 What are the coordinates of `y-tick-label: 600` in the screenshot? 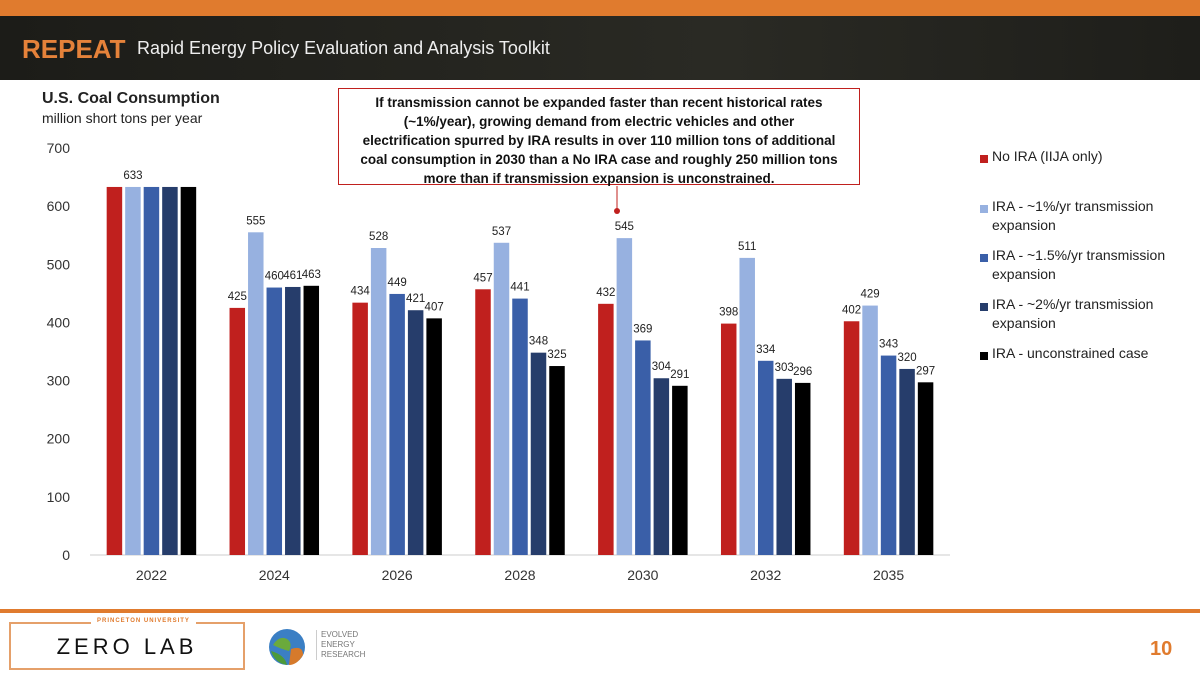 It's located at (59, 206).